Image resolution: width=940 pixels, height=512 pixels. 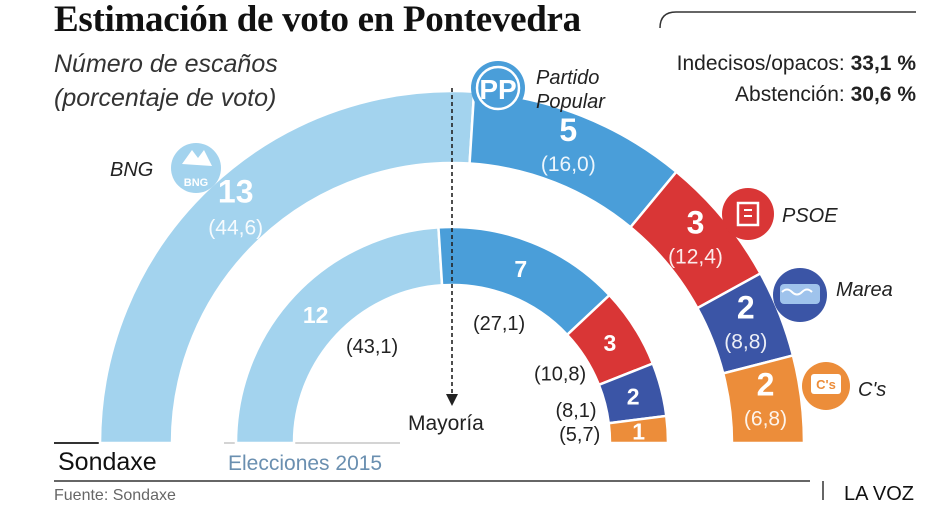 I want to click on arc-segment-2015-bng, so click(x=339, y=335).